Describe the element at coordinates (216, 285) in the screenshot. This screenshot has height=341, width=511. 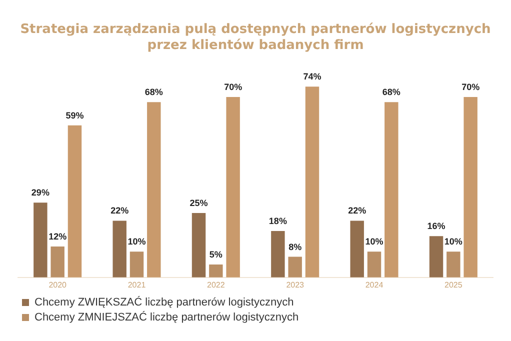
I see `x-tick-label: 2022` at that location.